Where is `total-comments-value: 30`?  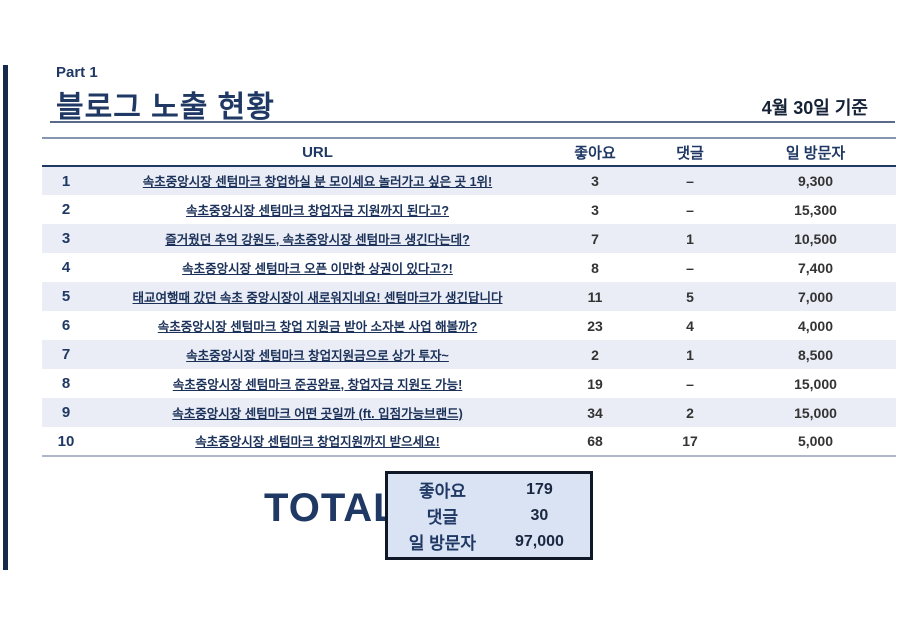 total-comments-value: 30 is located at coordinates (539, 515).